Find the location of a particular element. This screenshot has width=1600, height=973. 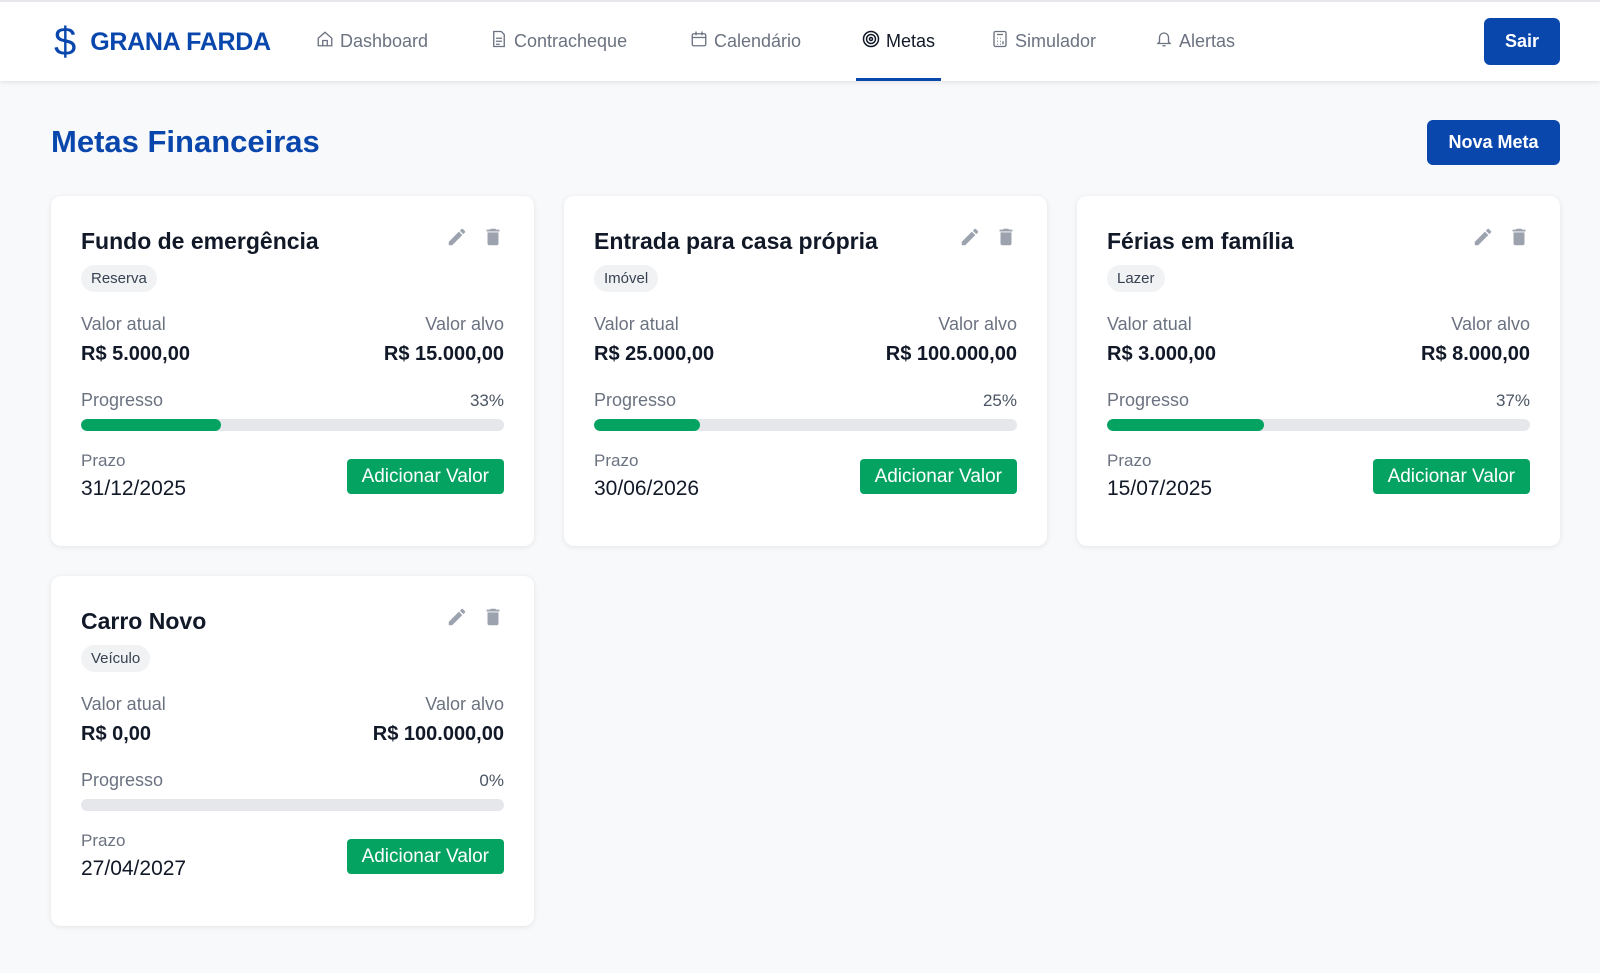

goal-title: Entrada para casa própria is located at coordinates (736, 241).